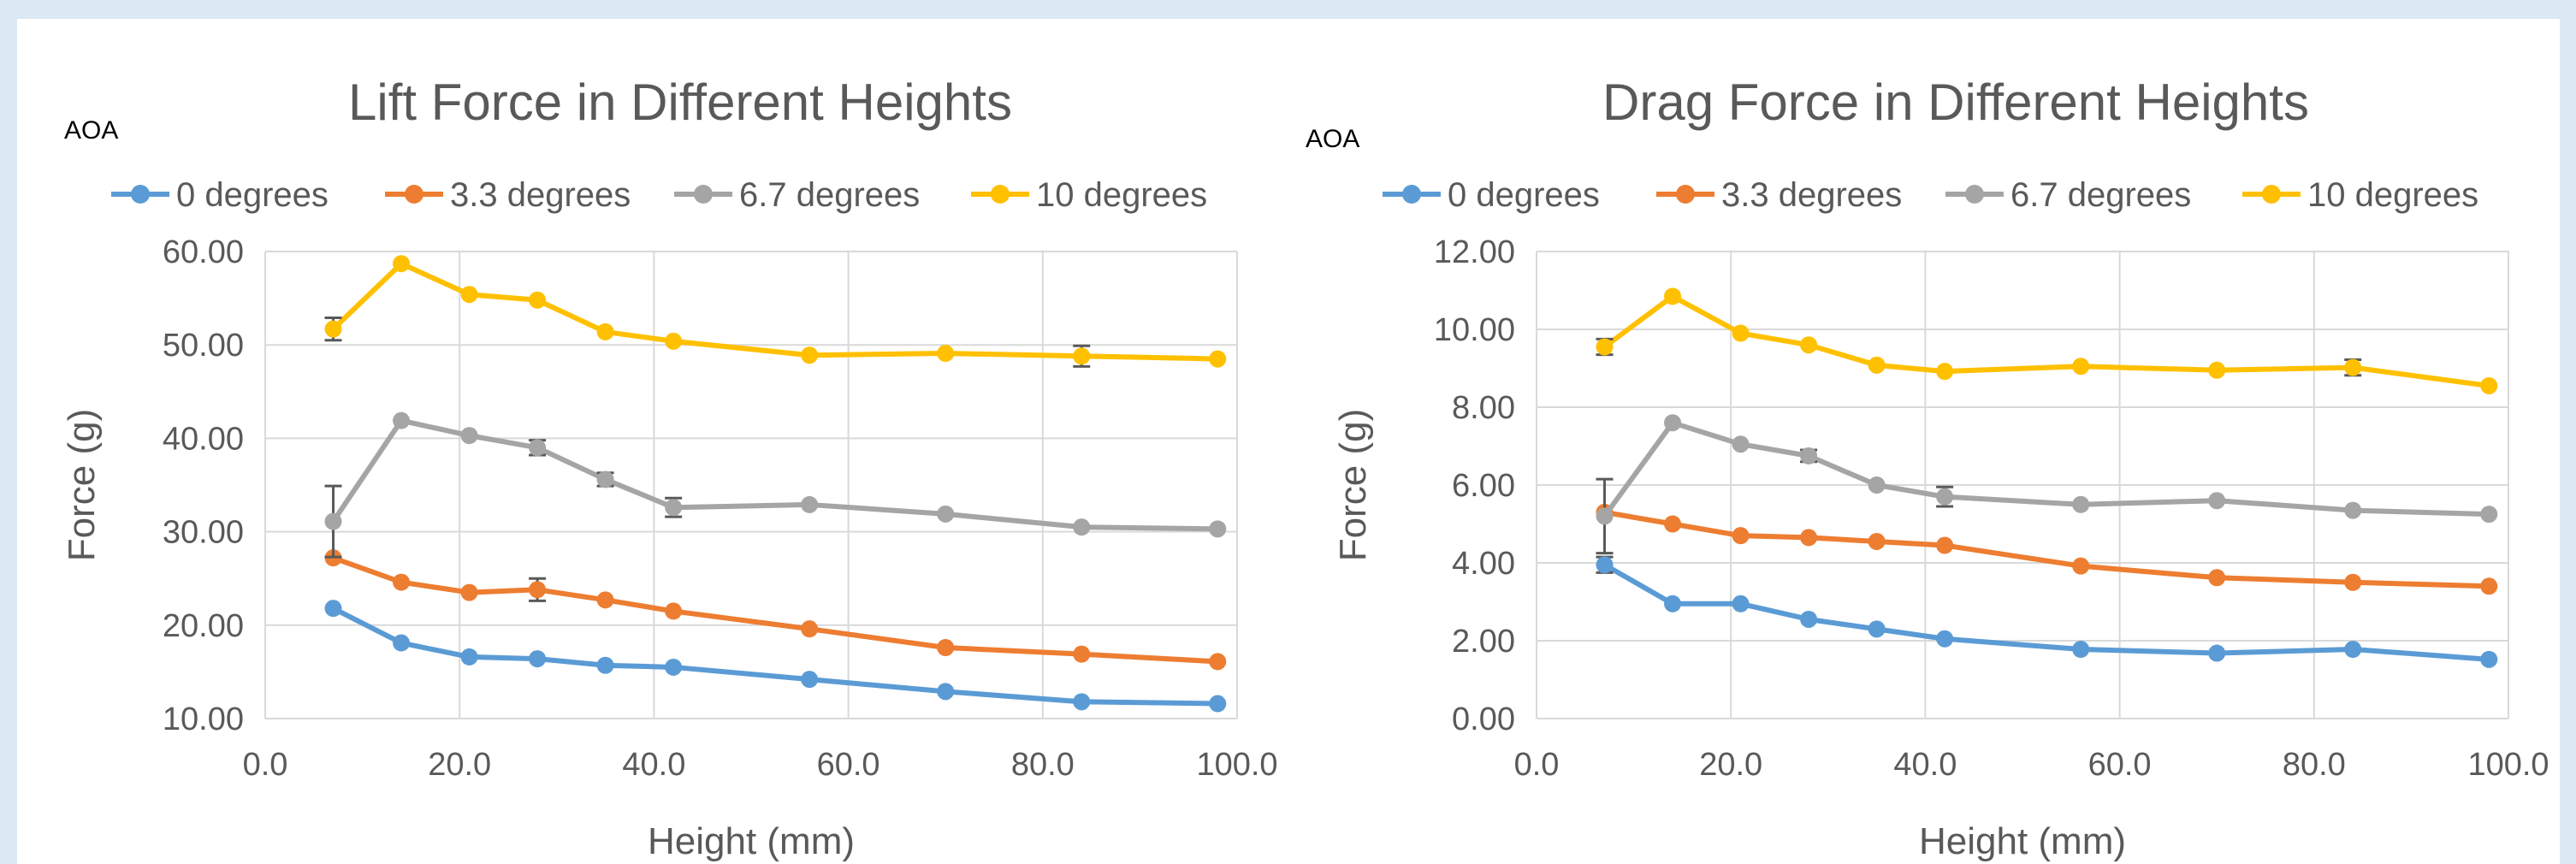 The image size is (2576, 864). Describe the element at coordinates (1474, 252) in the screenshot. I see `drag-y-tick-label: 12.00` at that location.